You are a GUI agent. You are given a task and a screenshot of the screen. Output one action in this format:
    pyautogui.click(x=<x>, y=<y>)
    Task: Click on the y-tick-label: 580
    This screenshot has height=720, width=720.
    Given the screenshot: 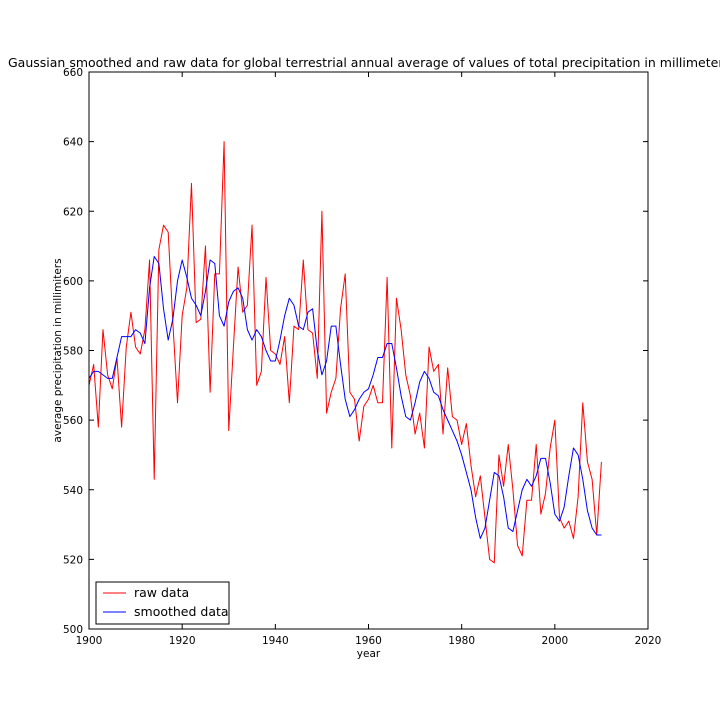 What is the action you would take?
    pyautogui.click(x=73, y=352)
    